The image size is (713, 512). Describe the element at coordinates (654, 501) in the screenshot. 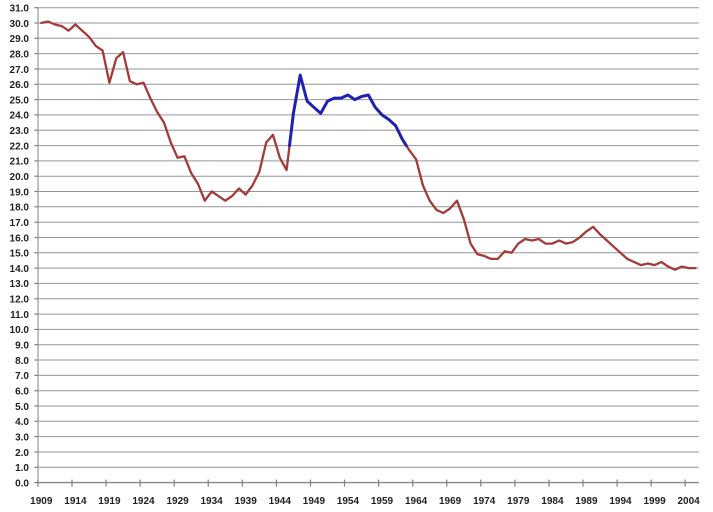

I see `svg-text: 1999` at that location.